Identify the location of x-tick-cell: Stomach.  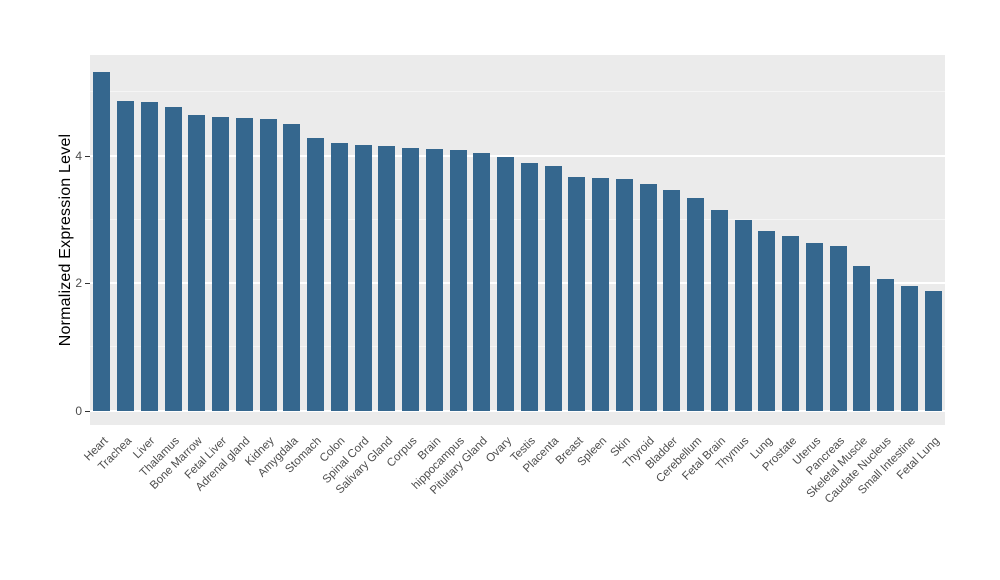
(306, 487).